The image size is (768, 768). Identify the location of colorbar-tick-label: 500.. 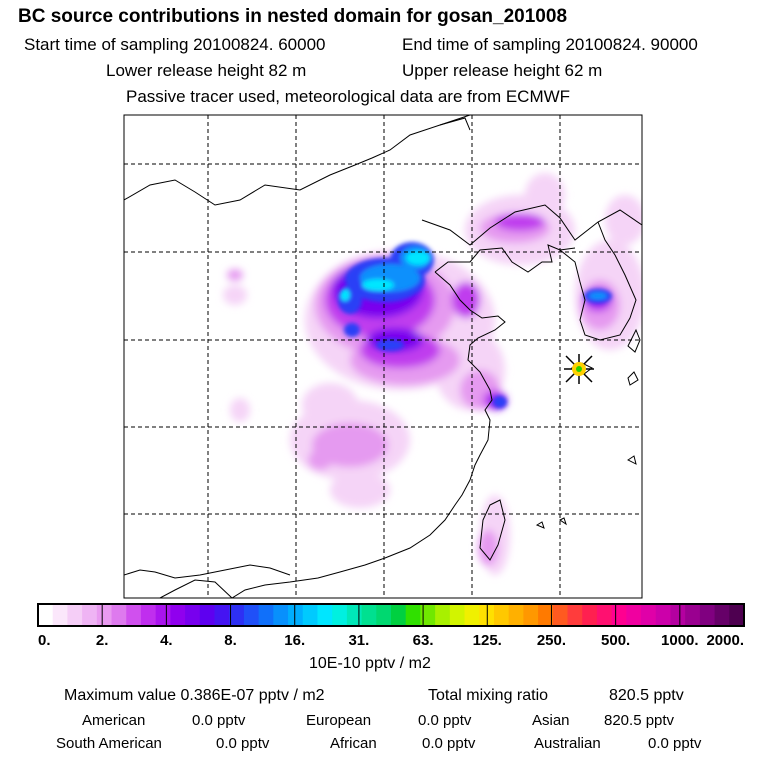
(615, 640).